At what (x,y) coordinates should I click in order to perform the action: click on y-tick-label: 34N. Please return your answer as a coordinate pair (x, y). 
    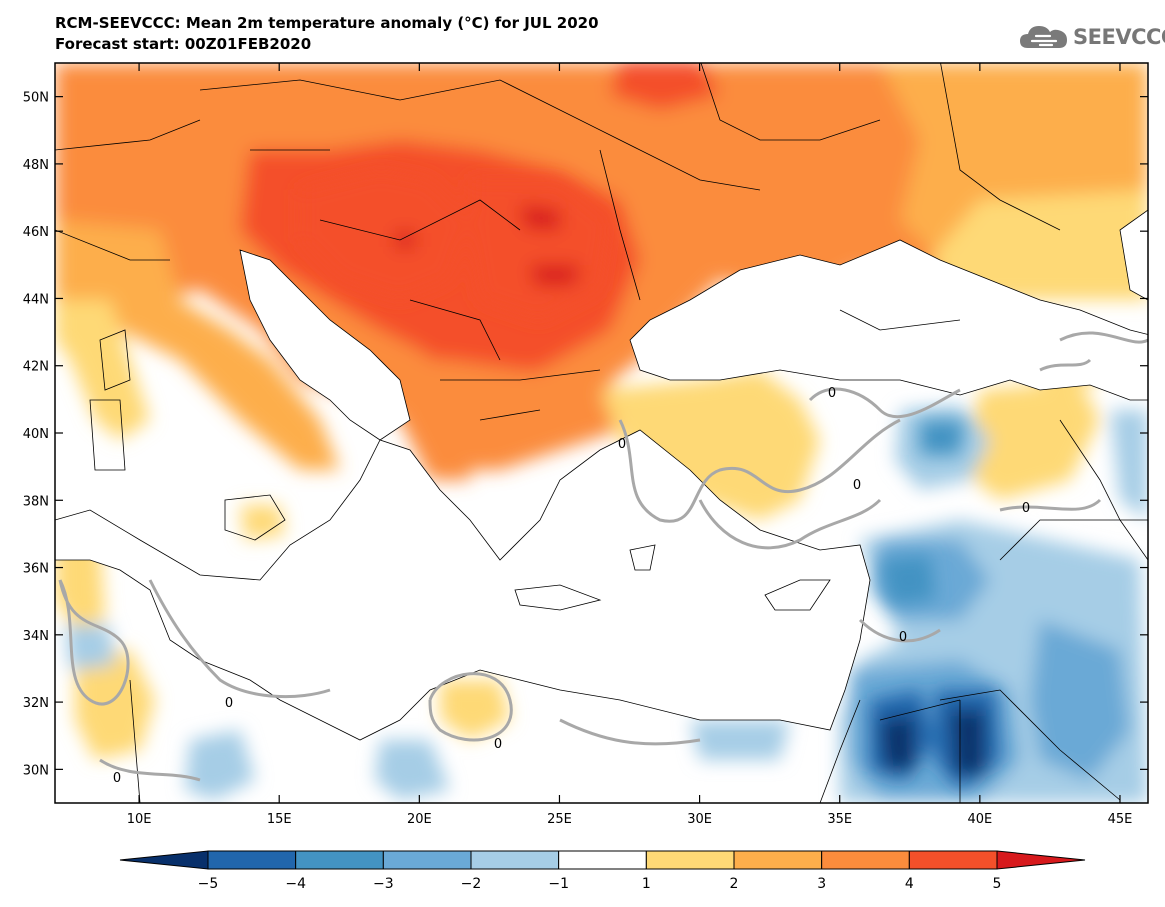
    Looking at the image, I should click on (36, 636).